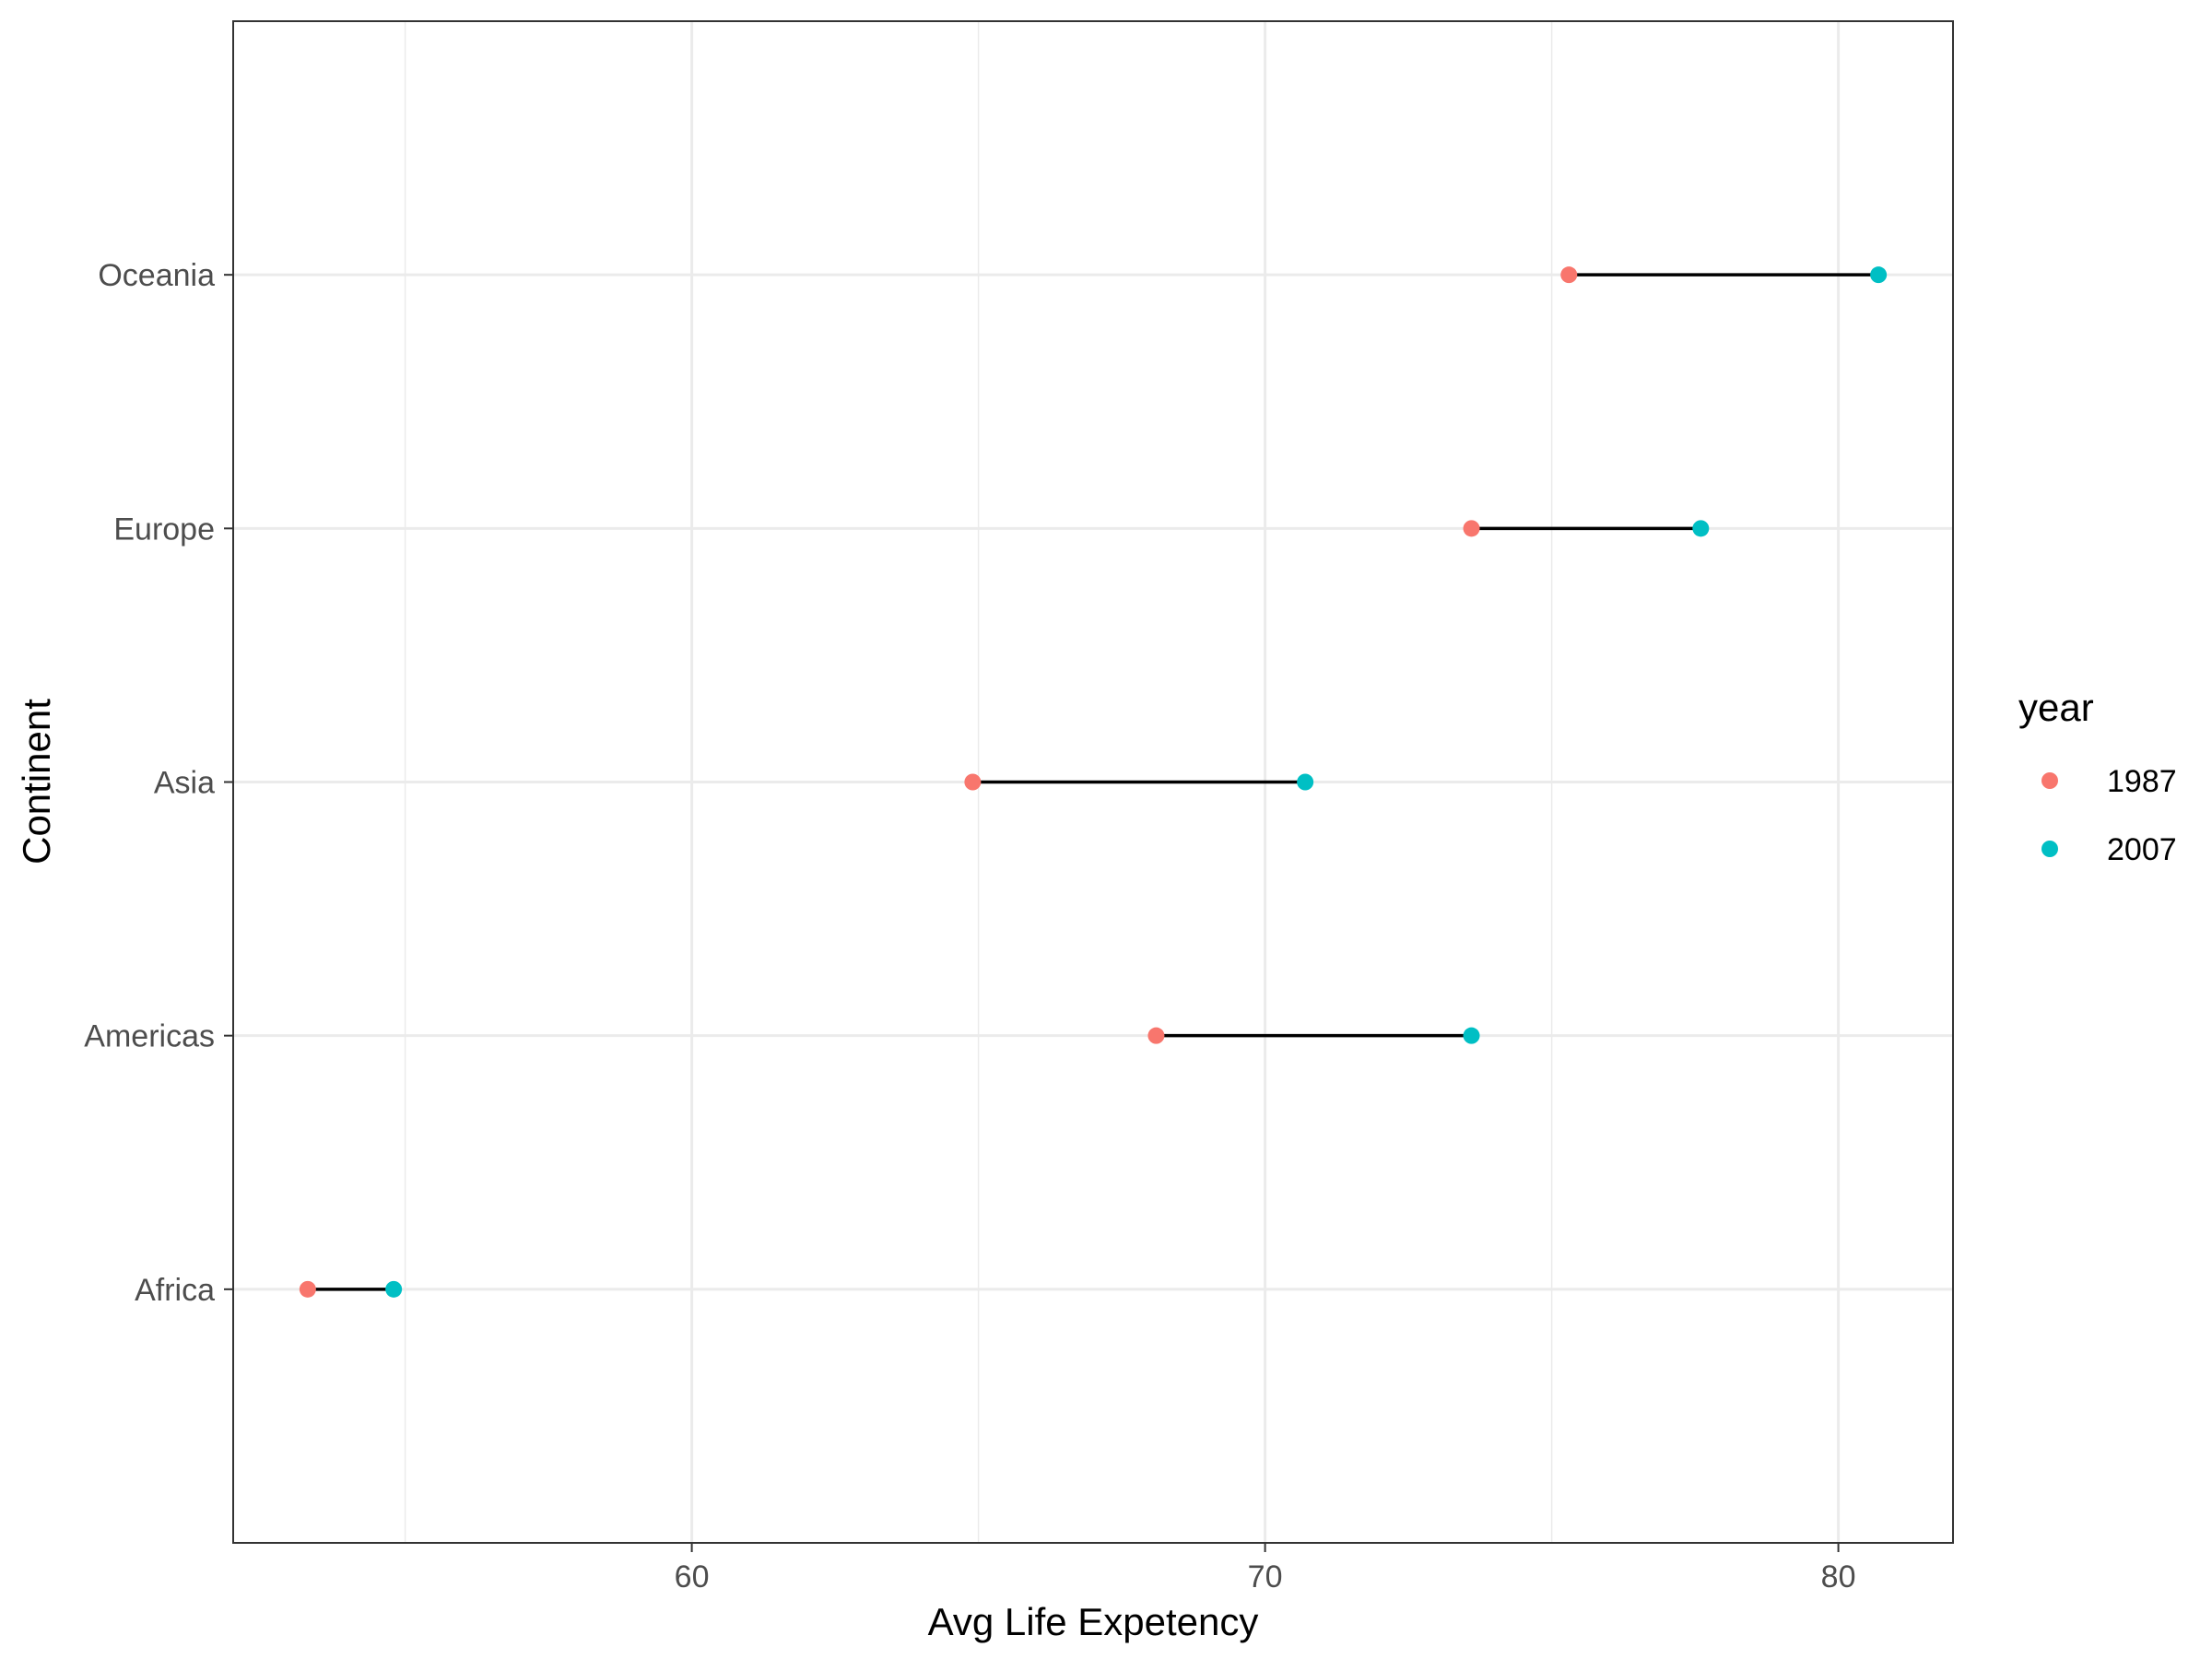  Describe the element at coordinates (184, 783) in the screenshot. I see `y-tick-label: Asia` at that location.